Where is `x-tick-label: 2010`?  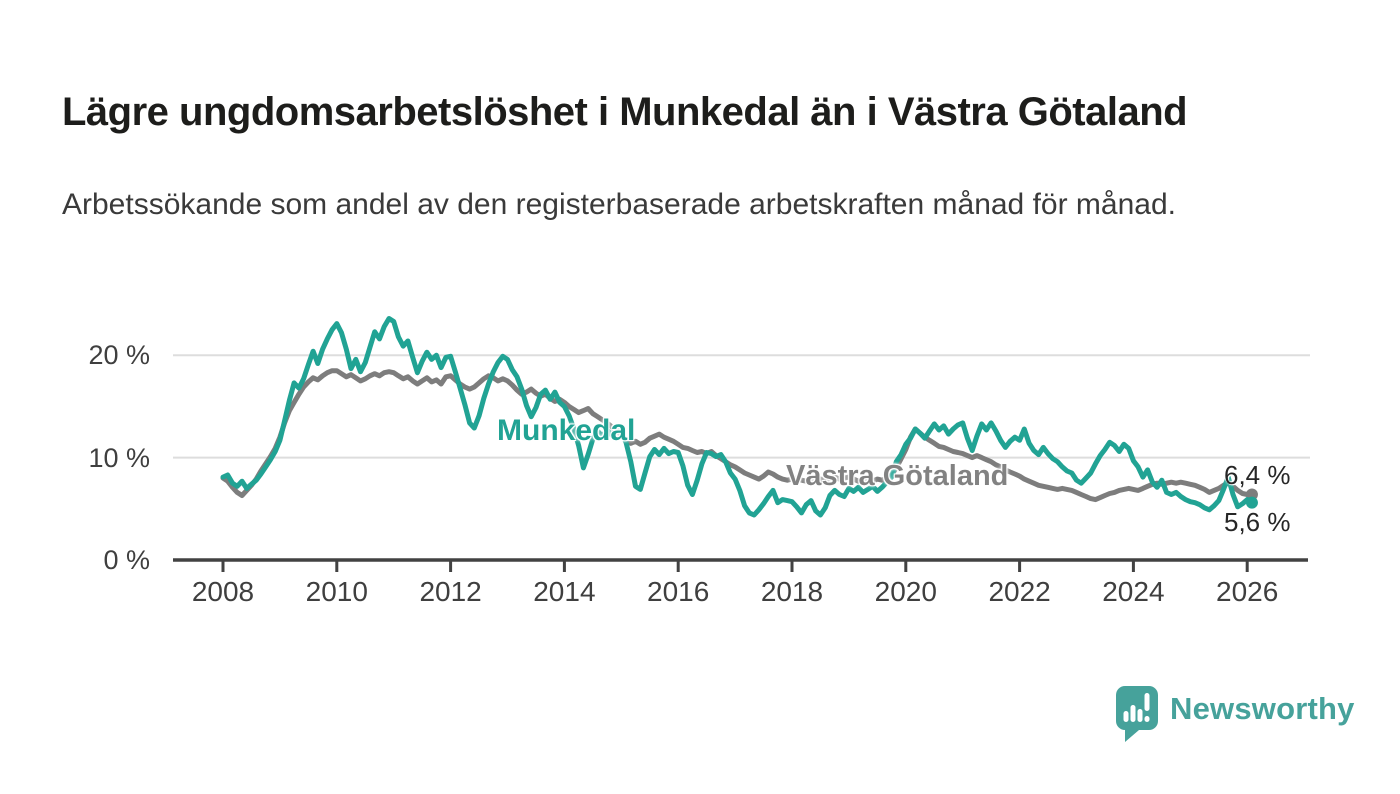
x-tick-label: 2010 is located at coordinates (336, 591).